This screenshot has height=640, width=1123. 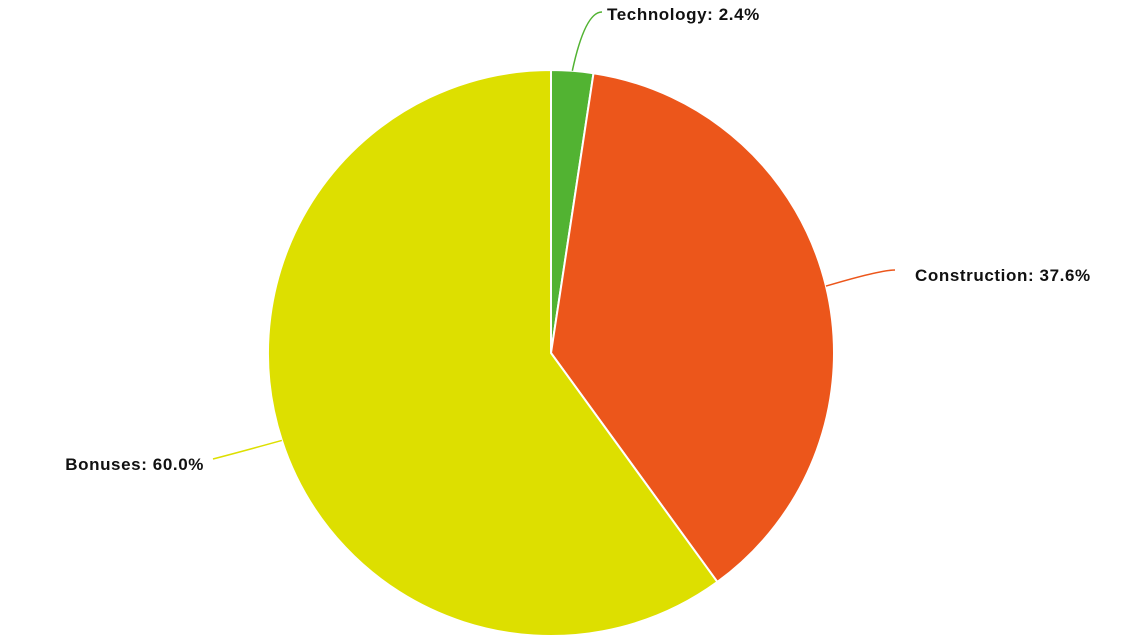 I want to click on leader-line-bonuses, so click(x=247, y=449).